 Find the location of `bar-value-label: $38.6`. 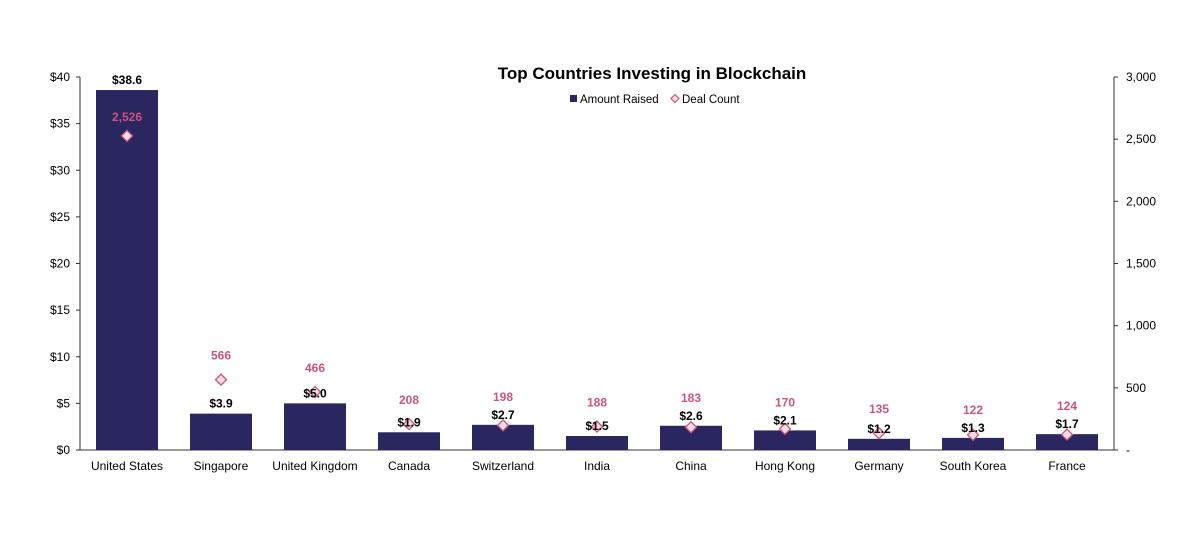

bar-value-label: $38.6 is located at coordinates (127, 80).